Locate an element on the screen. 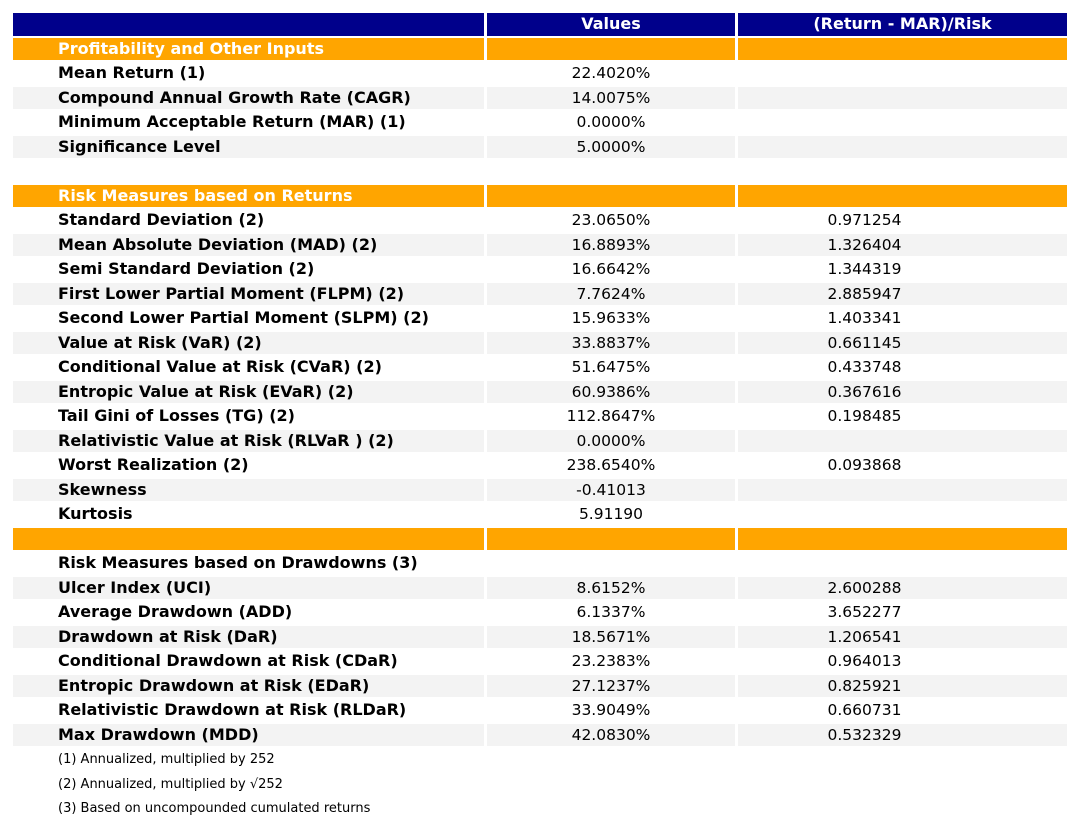 This screenshot has height=820, width=1080. table-row: Skewness -0.41013 is located at coordinates (540, 490).